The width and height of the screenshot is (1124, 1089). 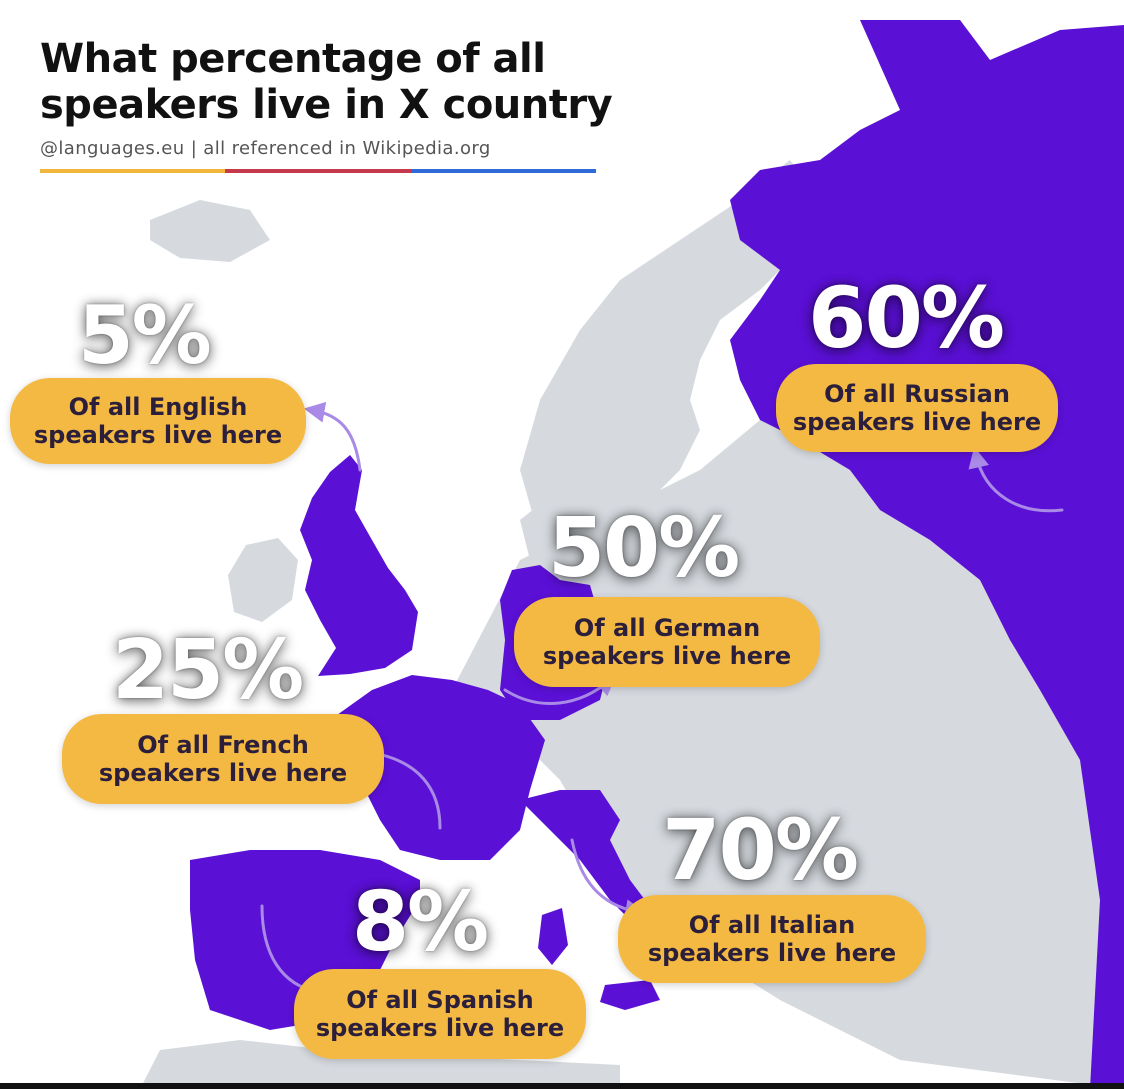 What do you see at coordinates (644, 548) in the screenshot?
I see `percent-german: 50%` at bounding box center [644, 548].